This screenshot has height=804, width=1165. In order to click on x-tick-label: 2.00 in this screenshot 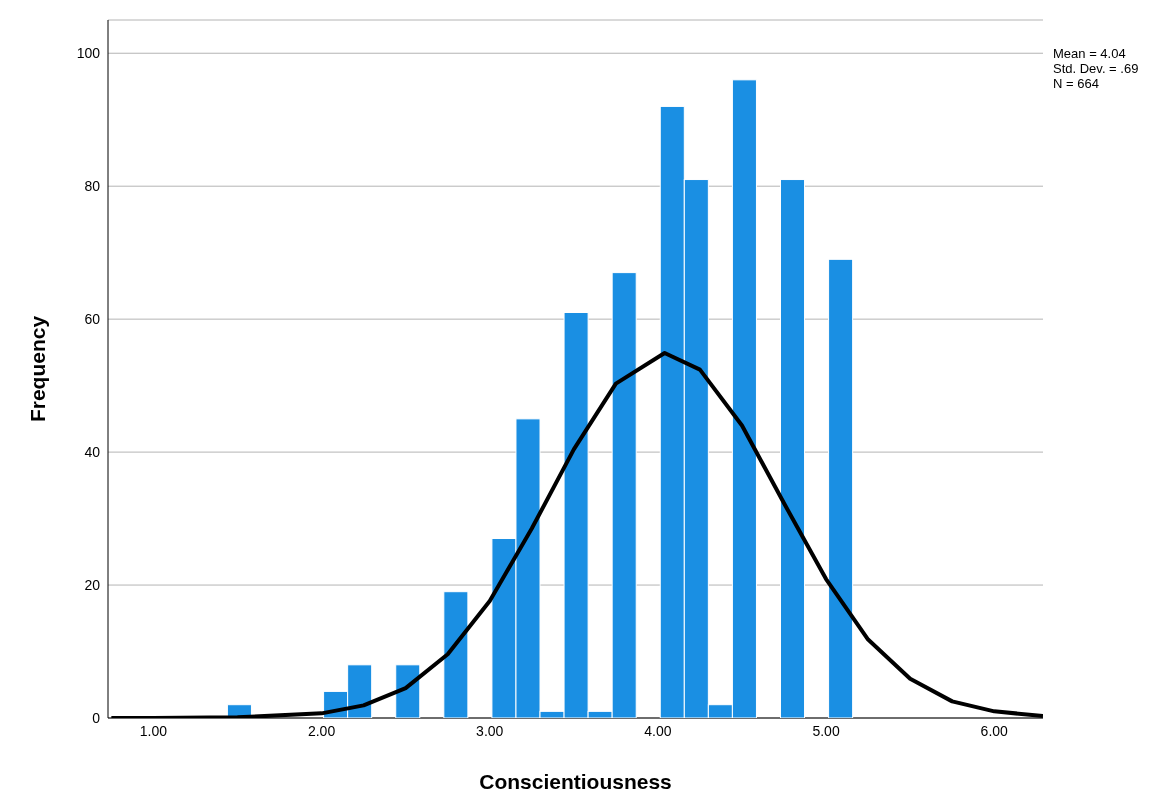, I will do `click(321, 730)`.